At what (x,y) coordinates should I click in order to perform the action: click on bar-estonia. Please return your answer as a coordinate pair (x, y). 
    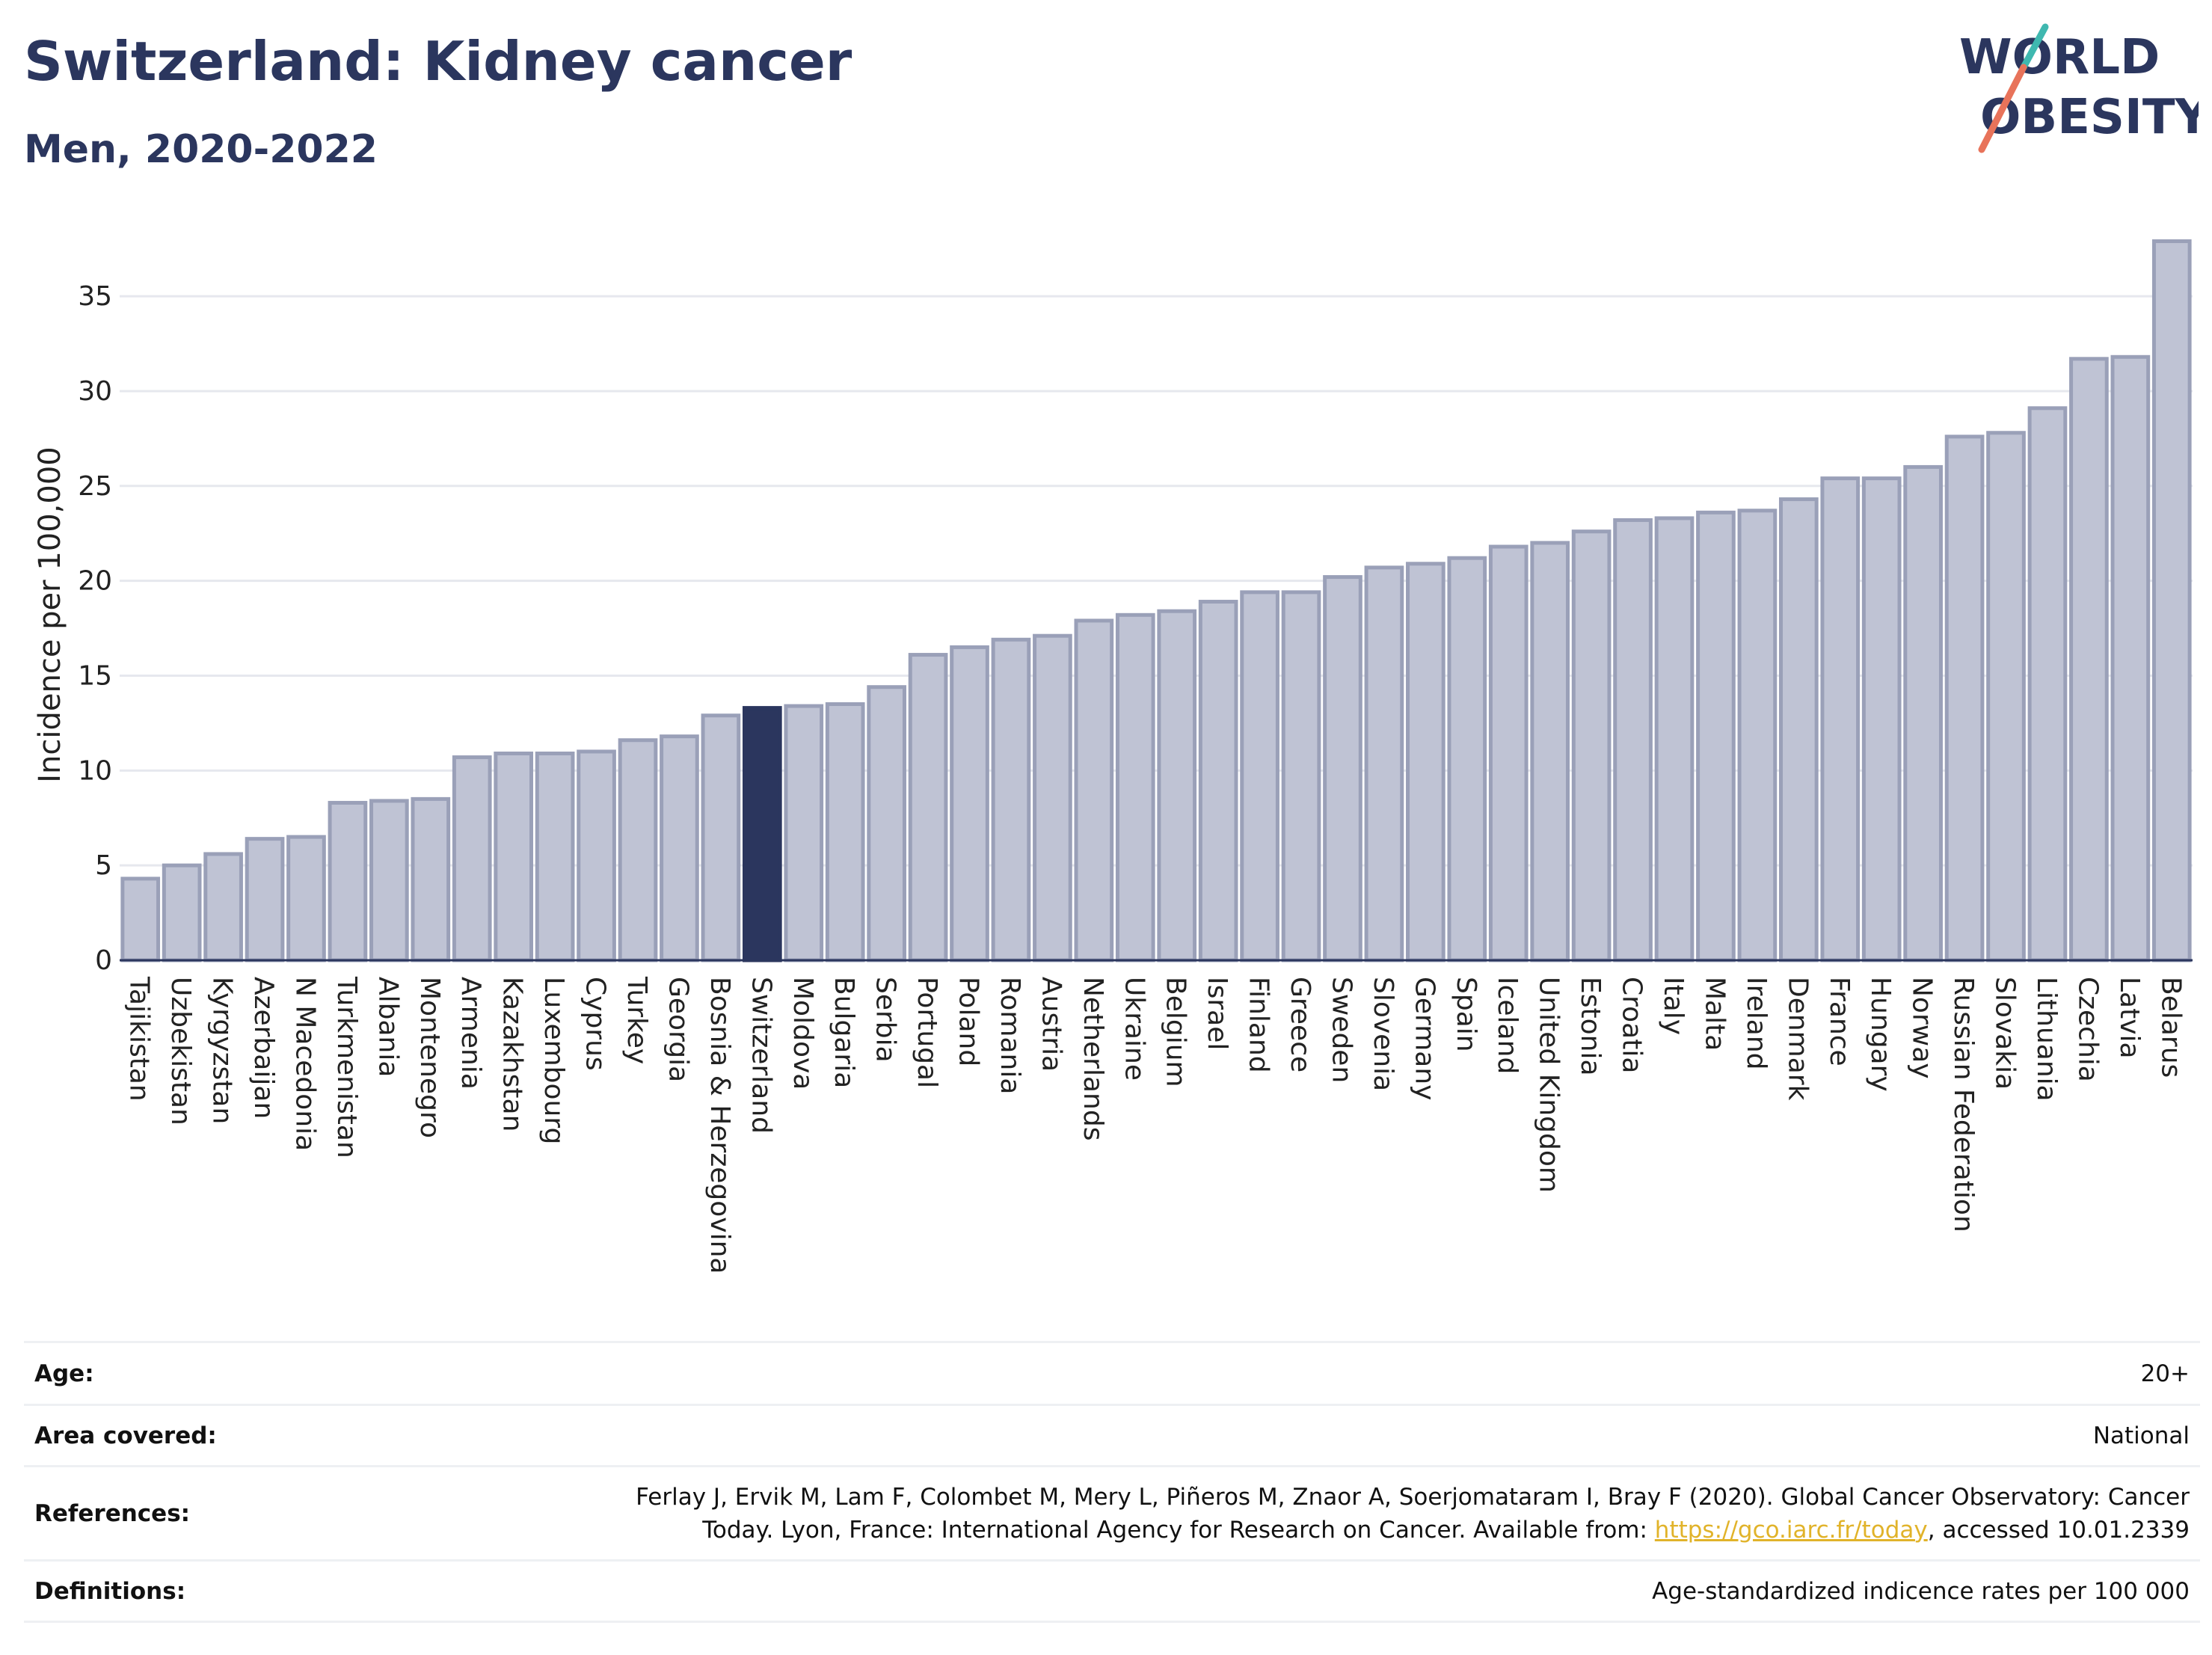
    Looking at the image, I should click on (1591, 745).